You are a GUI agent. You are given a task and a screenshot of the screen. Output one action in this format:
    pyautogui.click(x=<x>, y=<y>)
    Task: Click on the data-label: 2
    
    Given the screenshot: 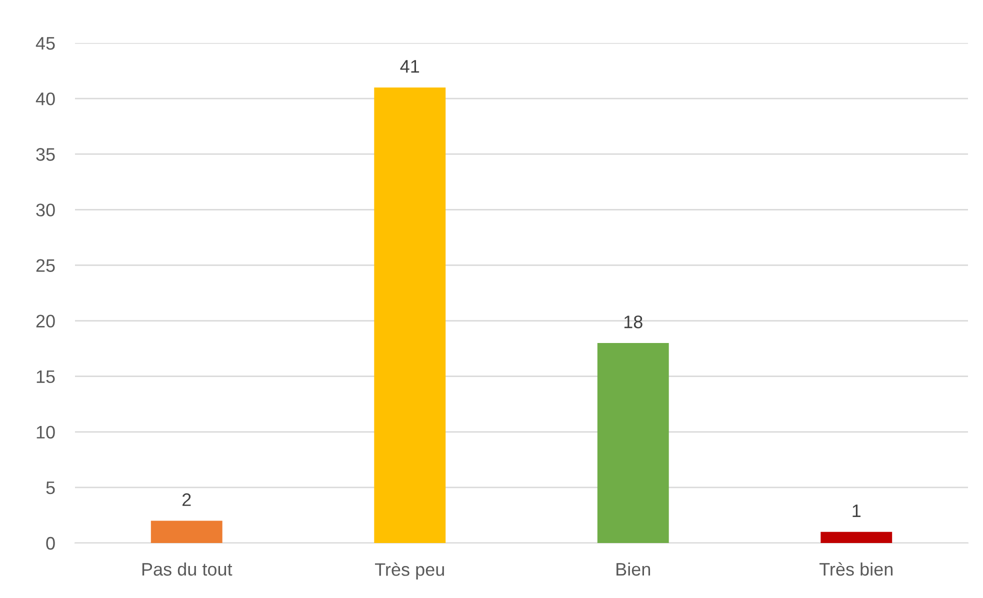 What is the action you would take?
    pyautogui.click(x=186, y=499)
    